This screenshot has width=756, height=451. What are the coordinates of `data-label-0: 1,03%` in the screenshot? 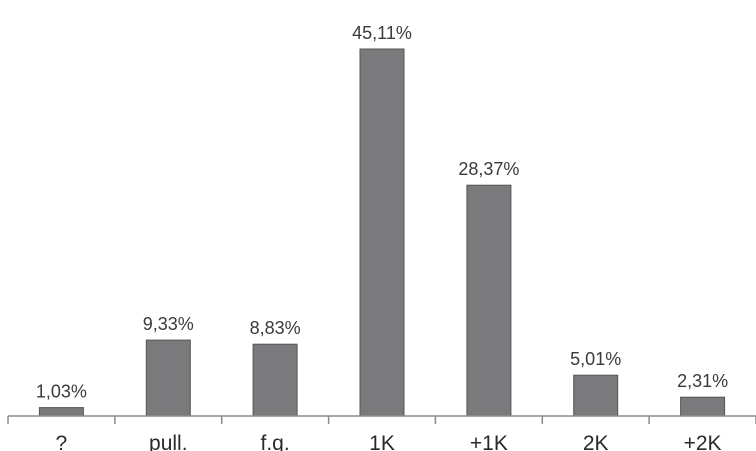 It's located at (61, 392).